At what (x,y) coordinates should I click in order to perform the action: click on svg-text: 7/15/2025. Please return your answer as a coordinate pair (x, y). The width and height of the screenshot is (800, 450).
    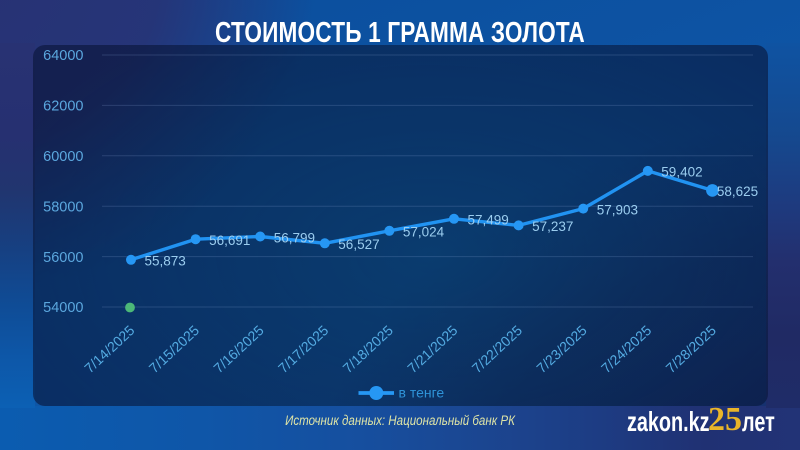
    Looking at the image, I should click on (174, 349).